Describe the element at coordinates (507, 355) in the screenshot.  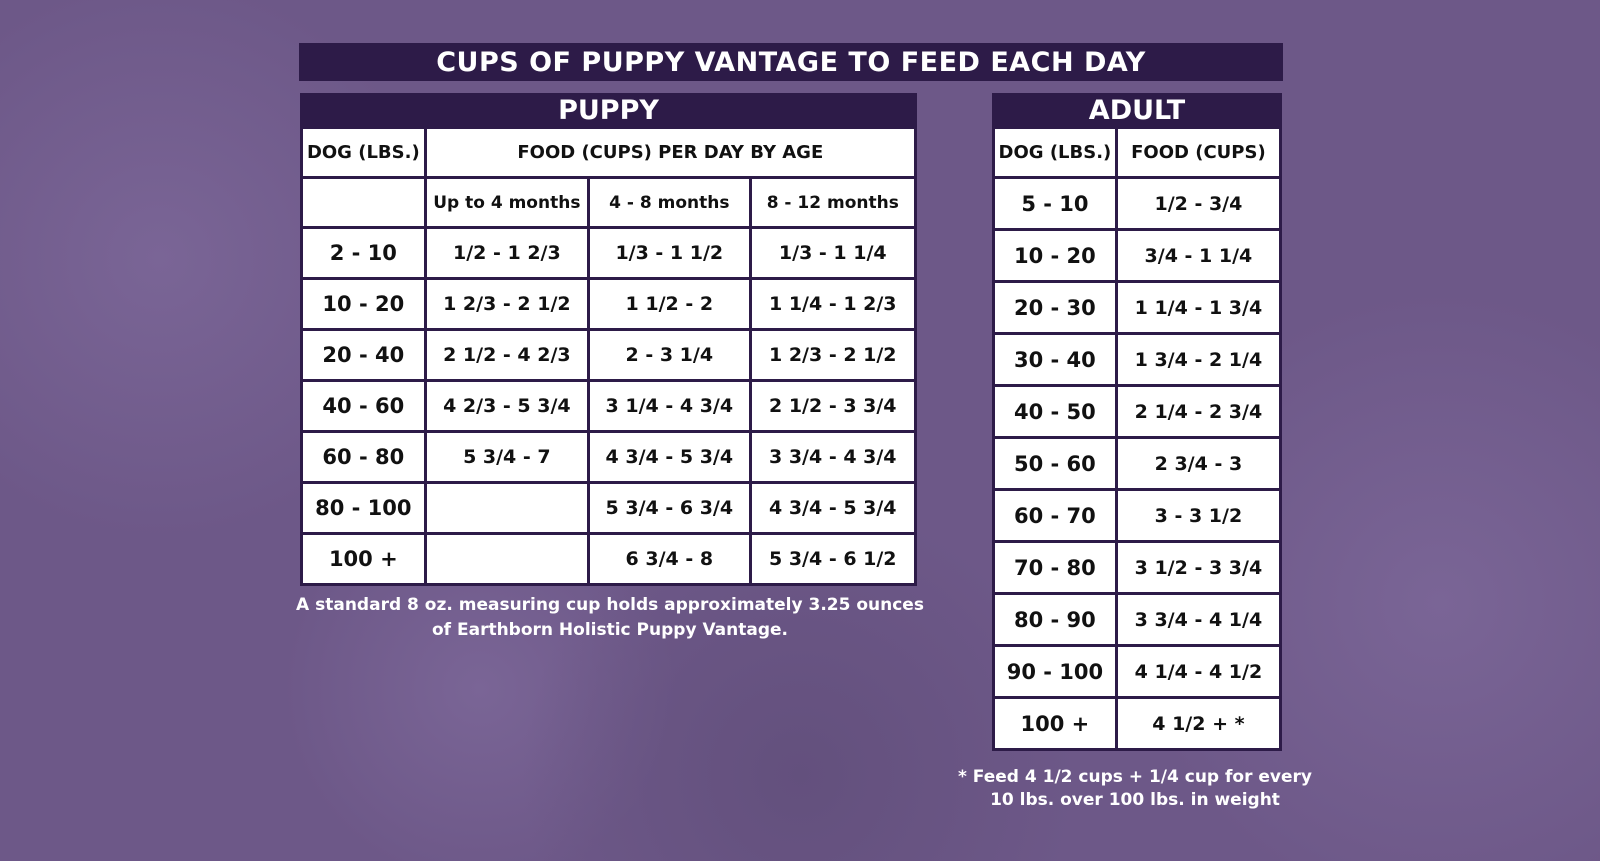
I see `cups-cell: 2 1/2 - 4 2/3` at that location.